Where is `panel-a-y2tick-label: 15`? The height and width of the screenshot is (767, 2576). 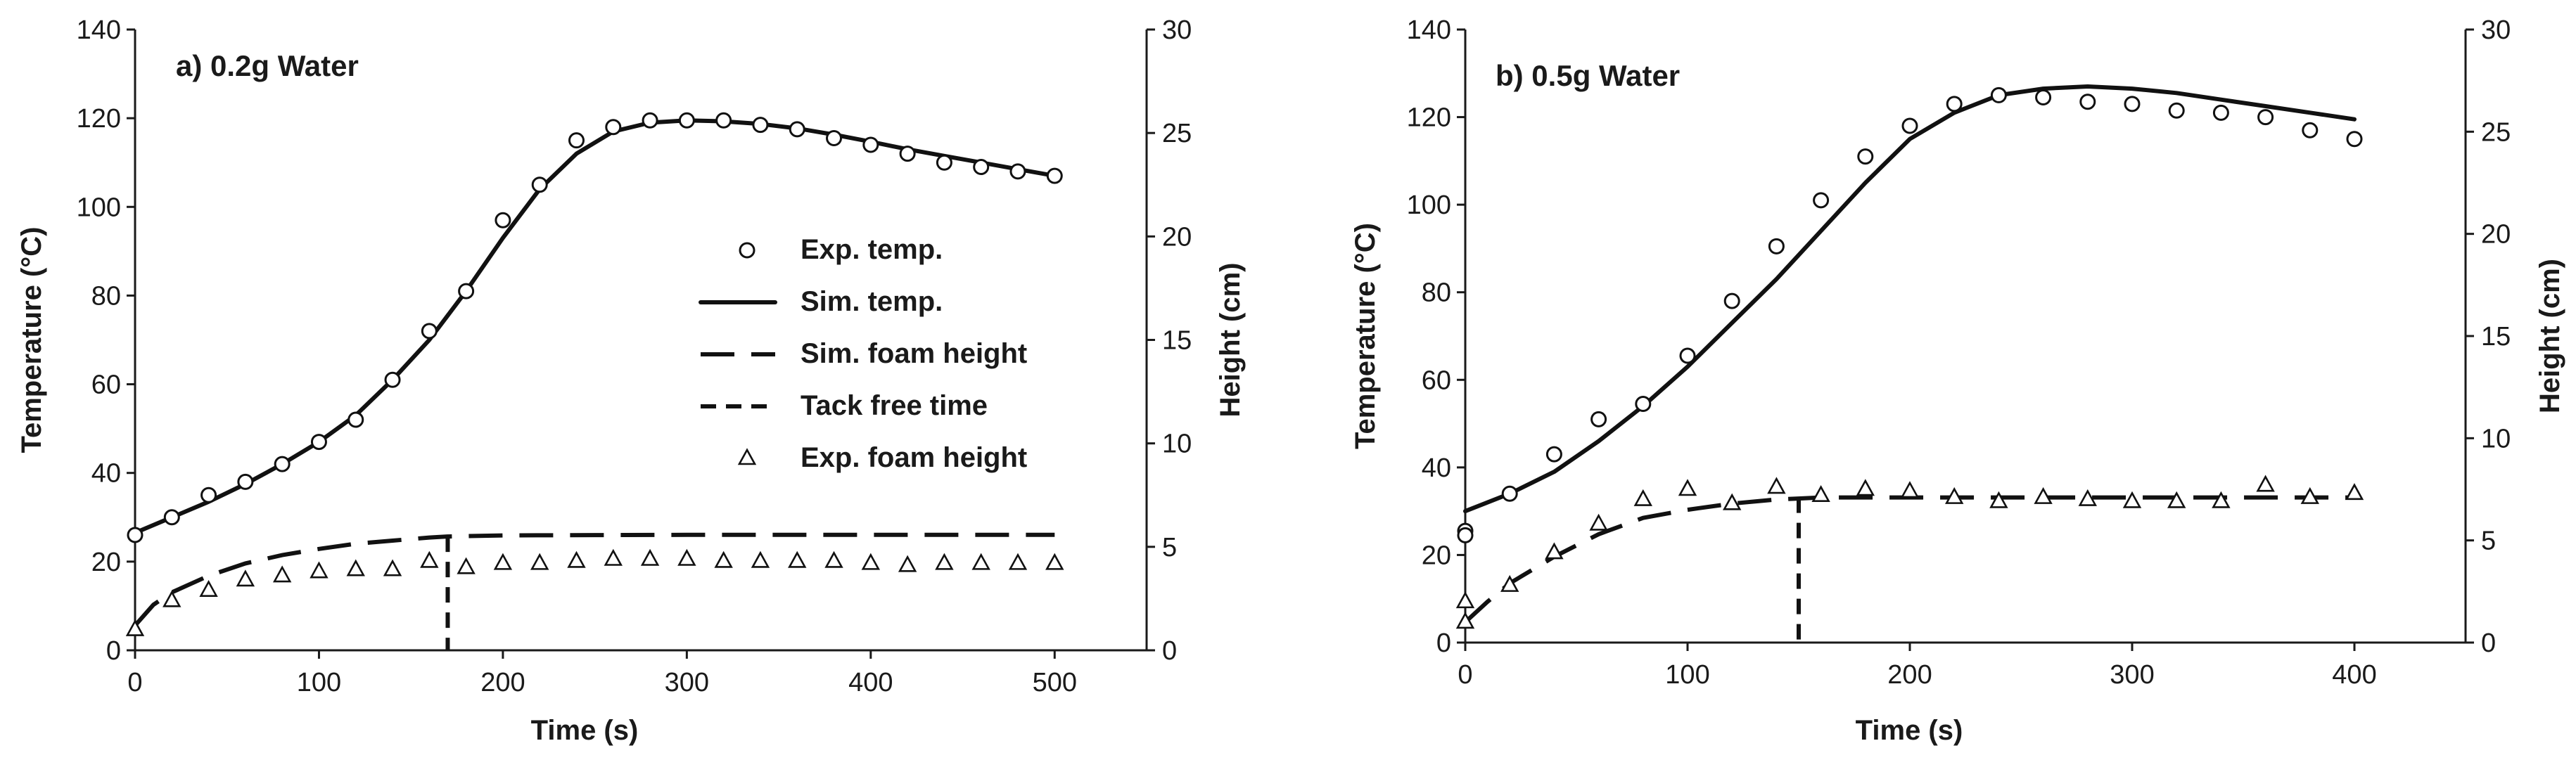
panel-a-y2tick-label: 15 is located at coordinates (1177, 341).